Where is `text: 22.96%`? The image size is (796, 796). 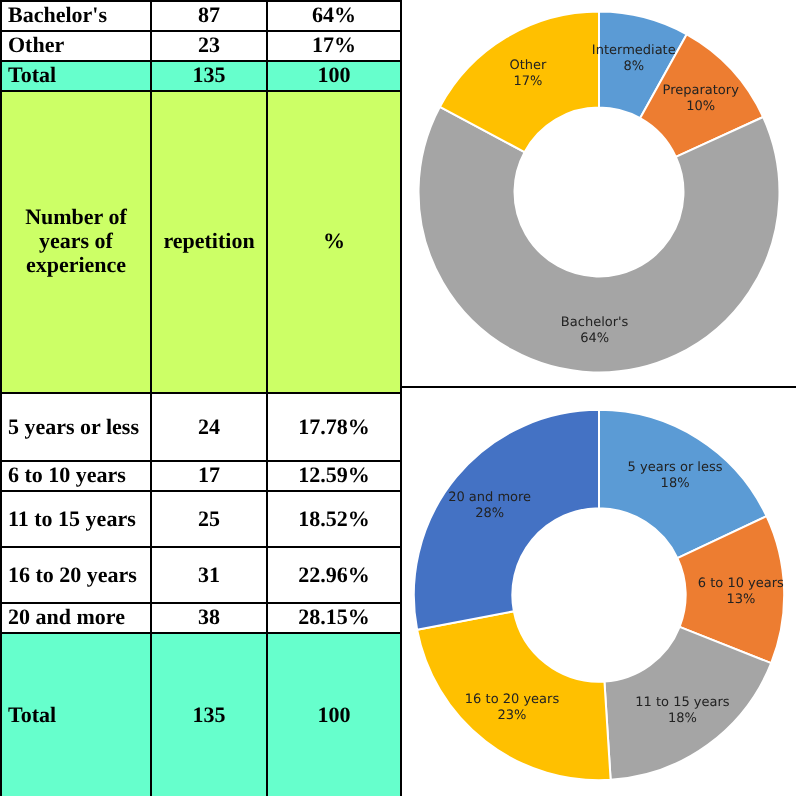 text: 22.96% is located at coordinates (334, 575).